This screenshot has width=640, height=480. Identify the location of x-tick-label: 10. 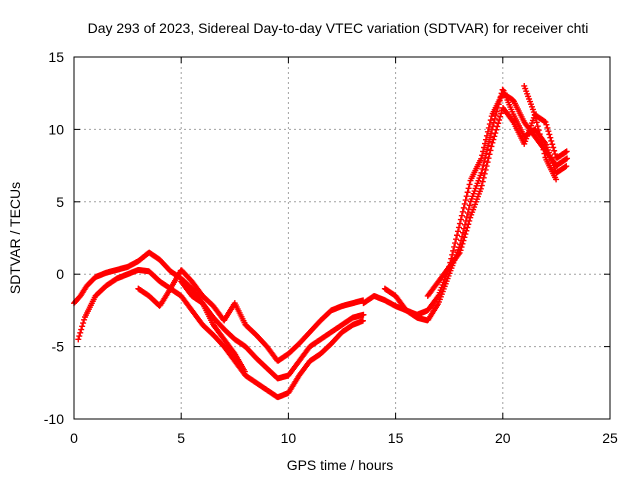
(289, 438).